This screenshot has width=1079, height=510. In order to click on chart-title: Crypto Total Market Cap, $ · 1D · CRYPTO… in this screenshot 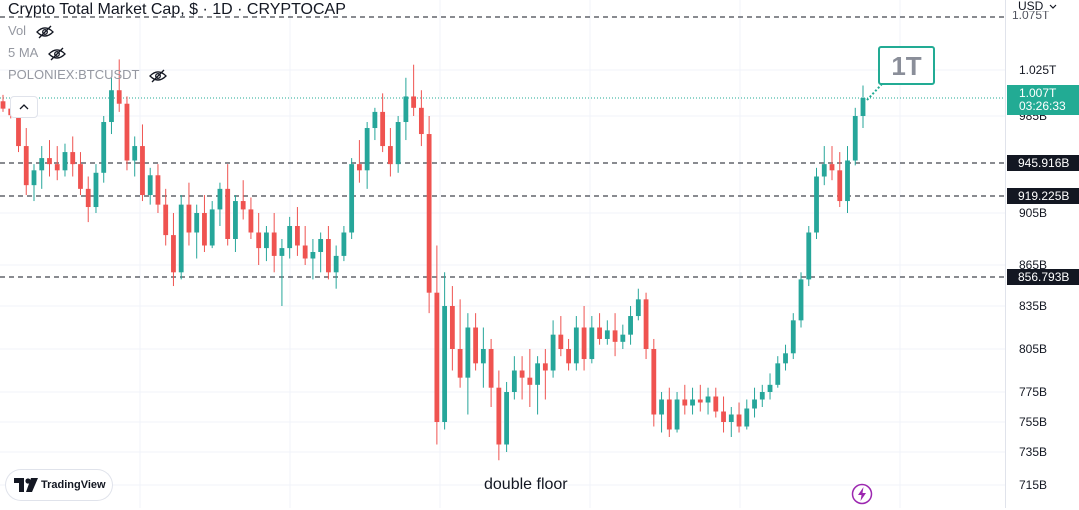, I will do `click(177, 9)`.